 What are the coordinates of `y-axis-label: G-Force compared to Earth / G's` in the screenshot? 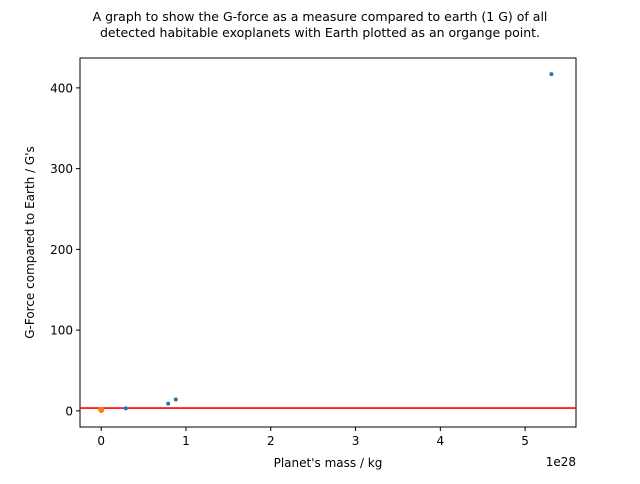 It's located at (30, 242).